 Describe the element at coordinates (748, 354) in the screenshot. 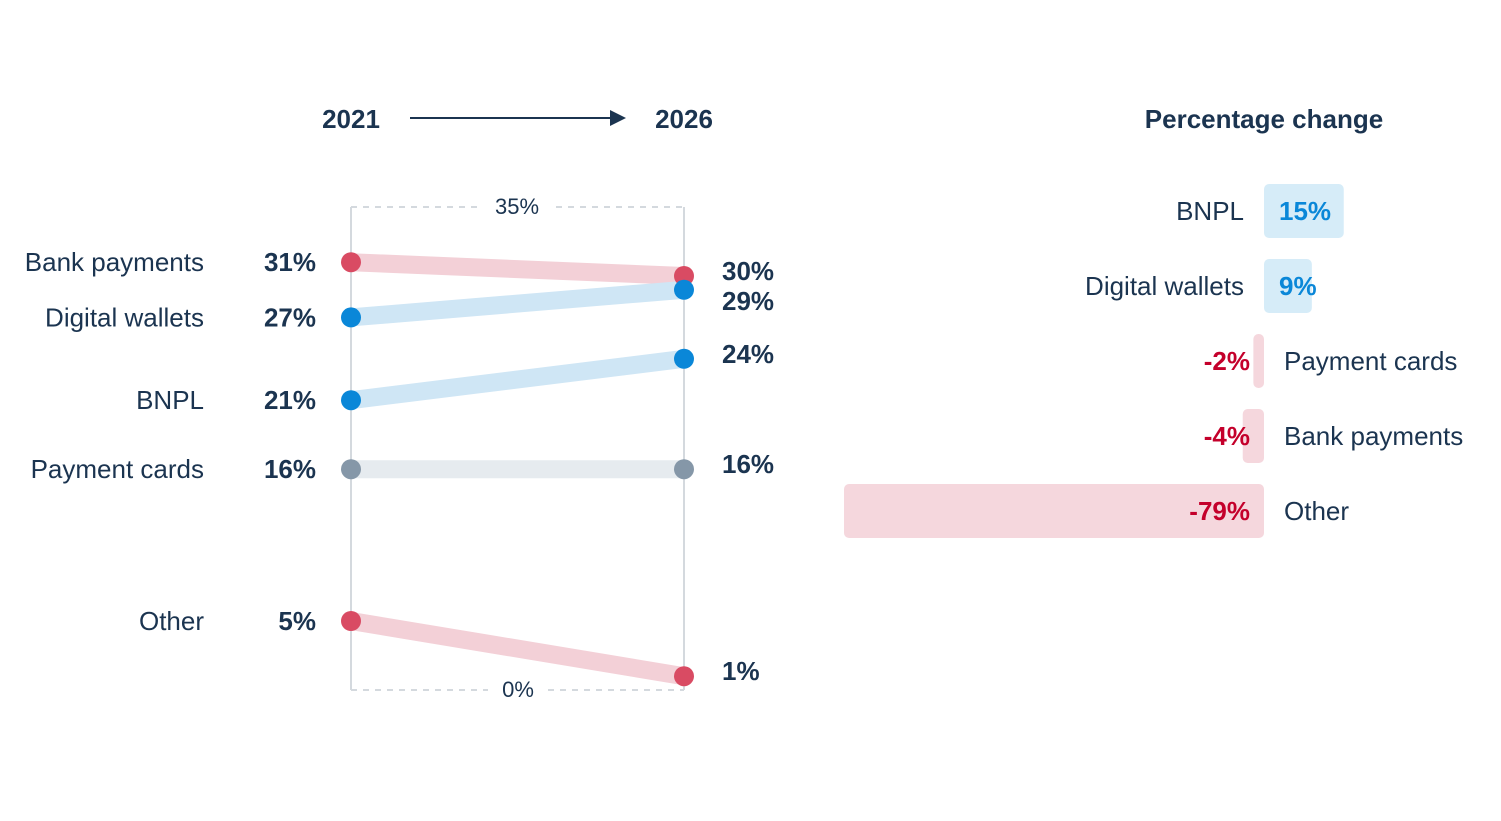

I see `slope-end-value-bnpl: 24%` at that location.